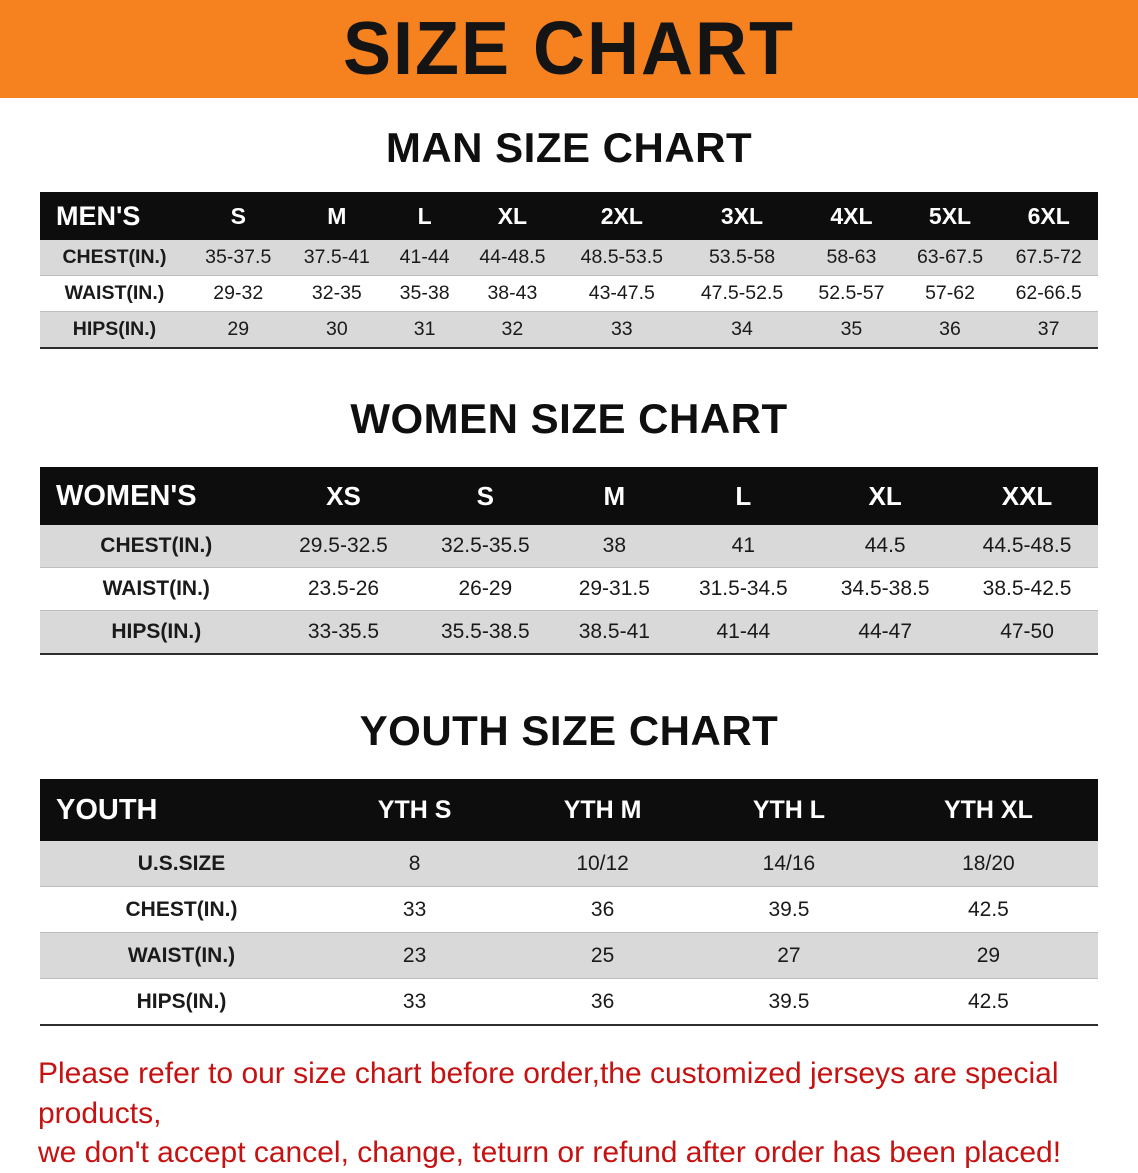  What do you see at coordinates (988, 863) in the screenshot?
I see `measurement-value: 18/20` at bounding box center [988, 863].